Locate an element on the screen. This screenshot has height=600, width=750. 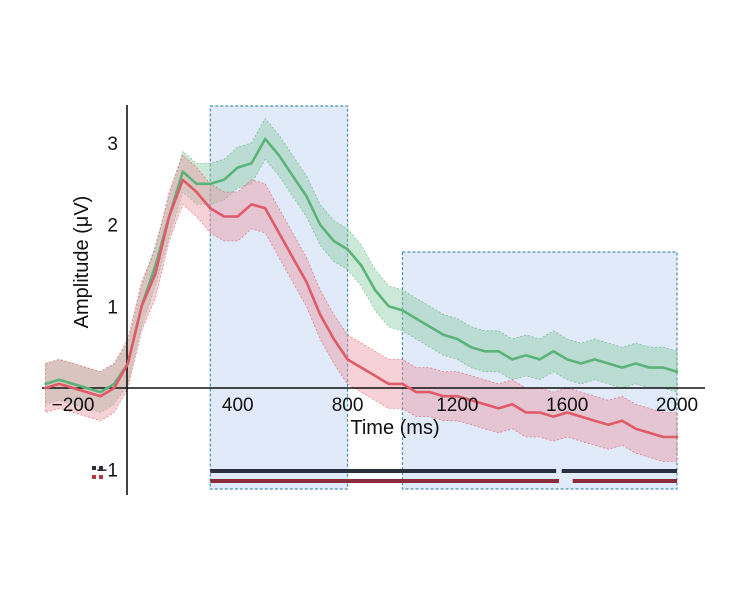
x-tick-label: 400 is located at coordinates (238, 405).